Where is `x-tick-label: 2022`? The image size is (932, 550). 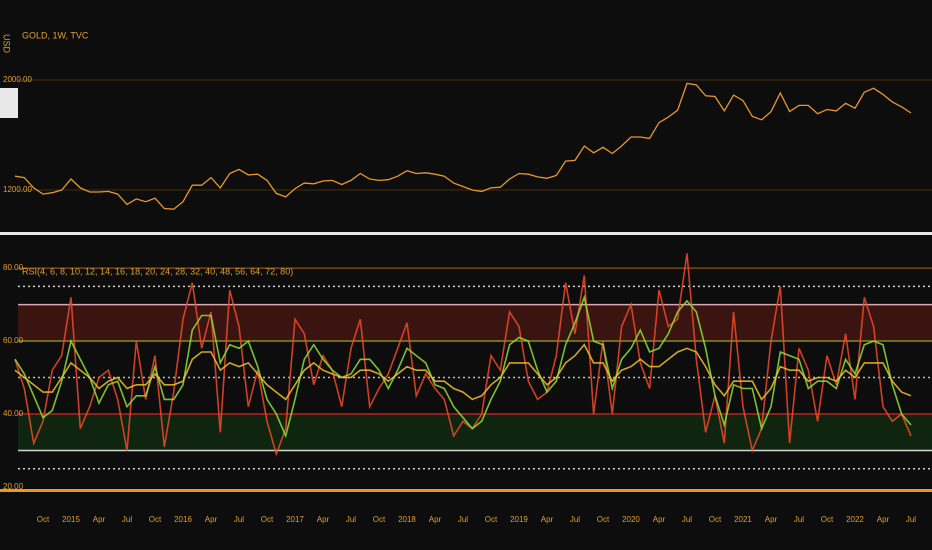 x-tick-label: 2022 is located at coordinates (855, 519).